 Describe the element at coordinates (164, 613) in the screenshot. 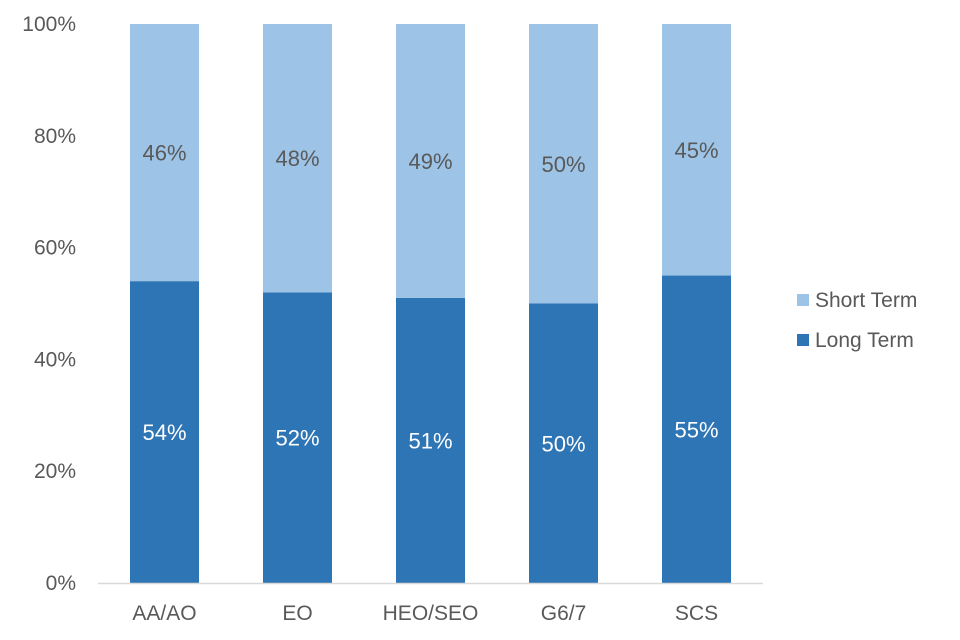

I see `x-tick-label: AA/AO` at that location.